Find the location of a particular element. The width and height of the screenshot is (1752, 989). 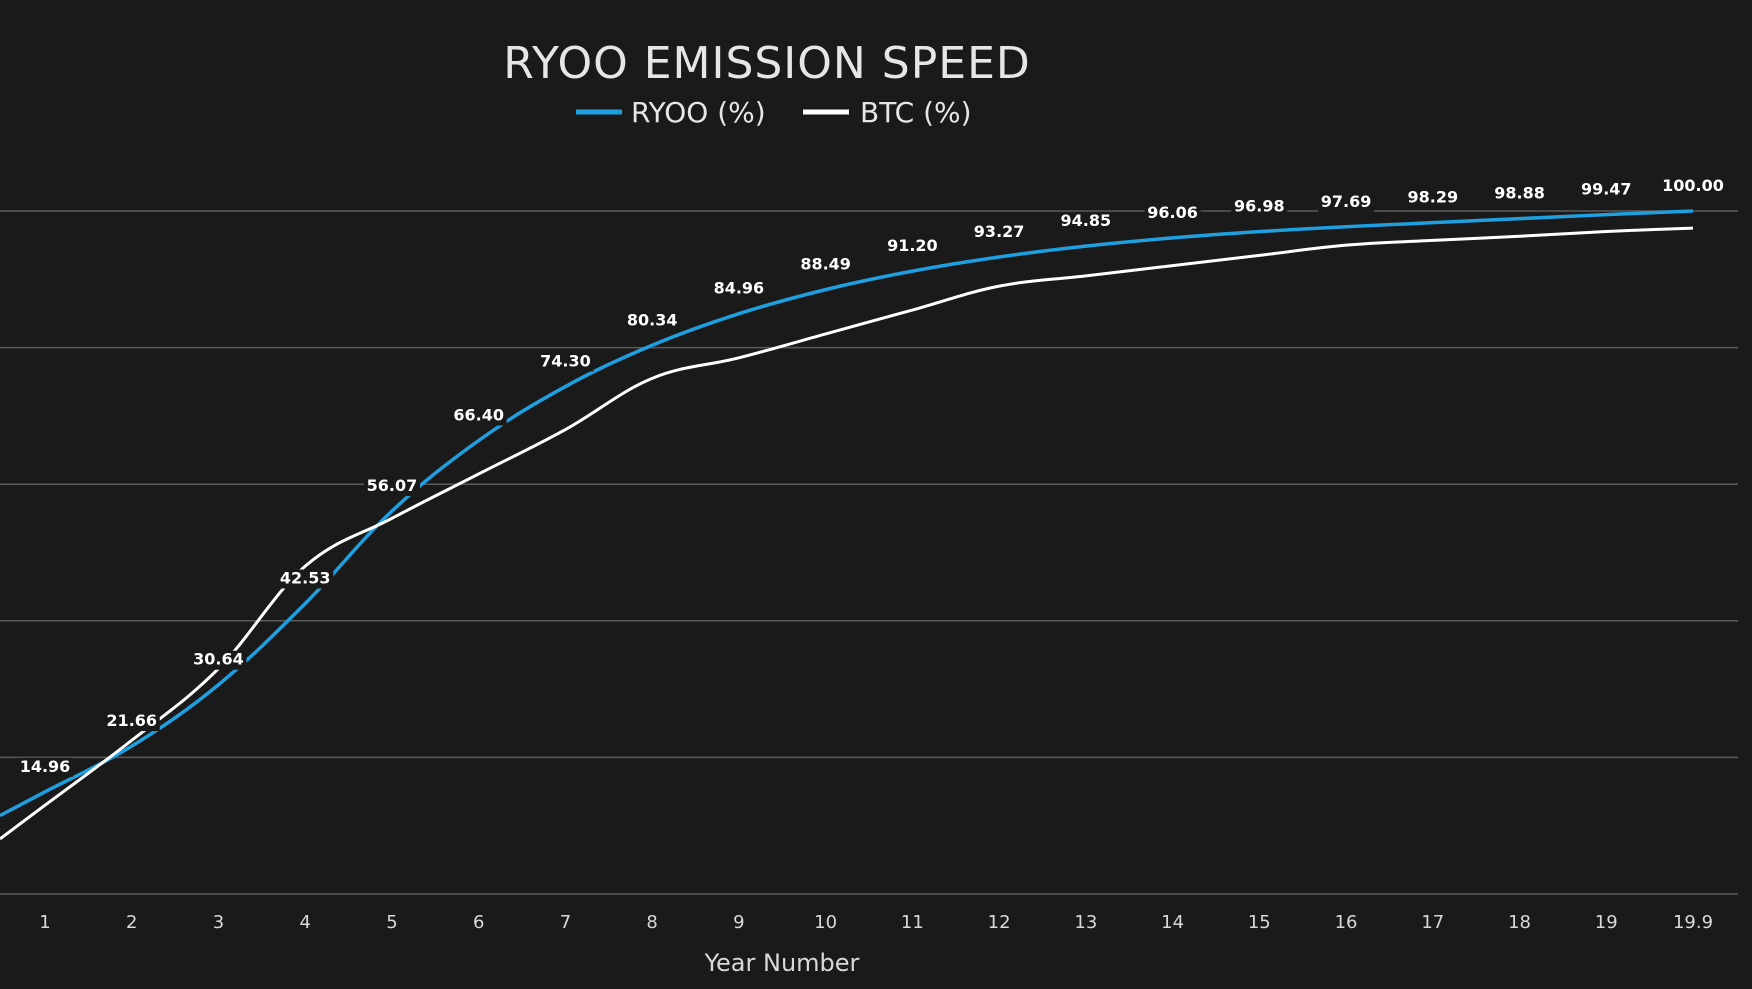

legend-item-btc: BTC (%) is located at coordinates (887, 112).